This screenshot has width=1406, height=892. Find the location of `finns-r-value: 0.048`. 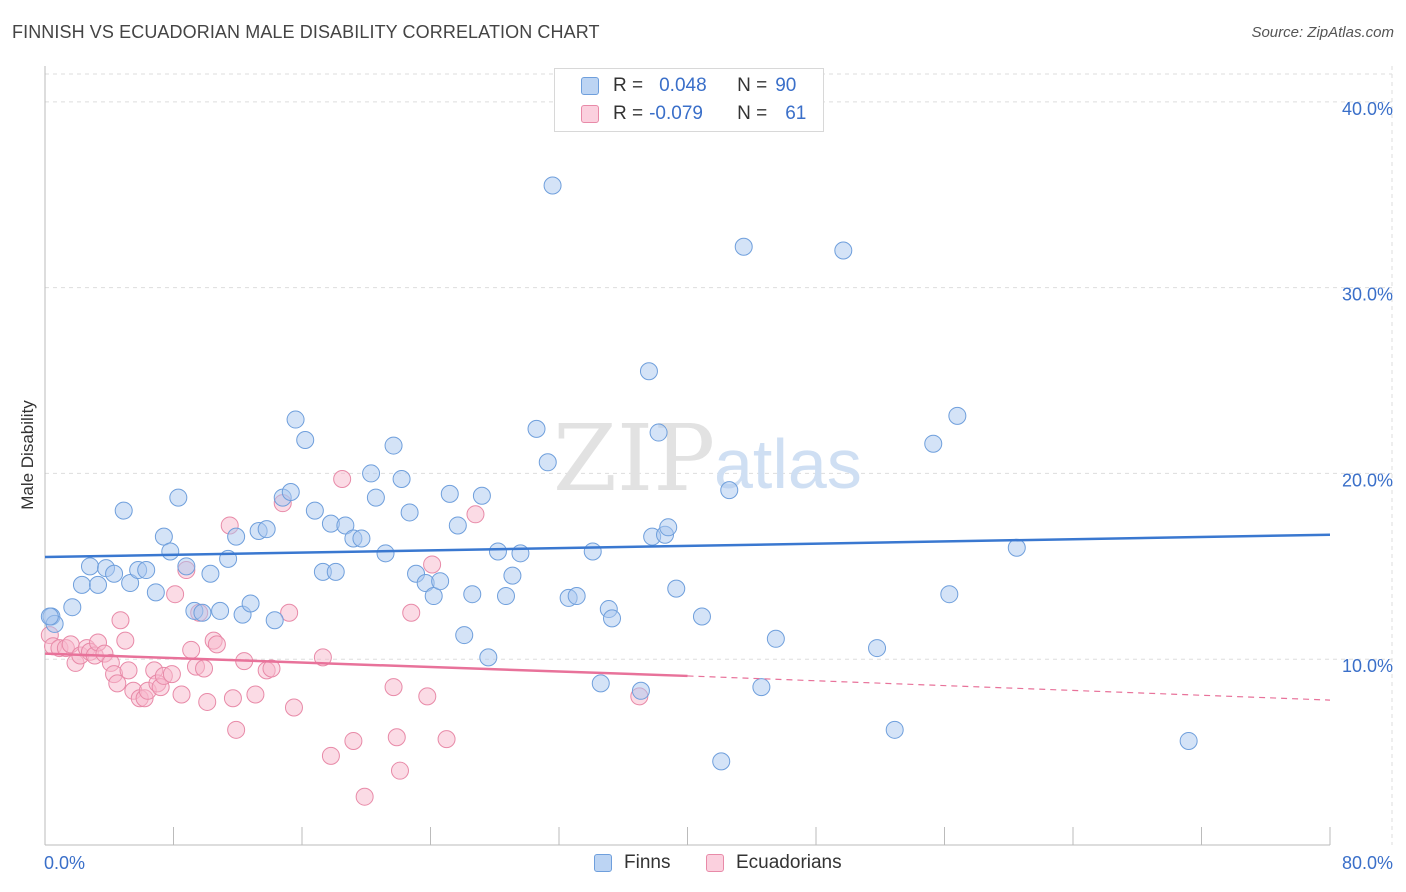

finns-r-value: 0.048 is located at coordinates (683, 85).